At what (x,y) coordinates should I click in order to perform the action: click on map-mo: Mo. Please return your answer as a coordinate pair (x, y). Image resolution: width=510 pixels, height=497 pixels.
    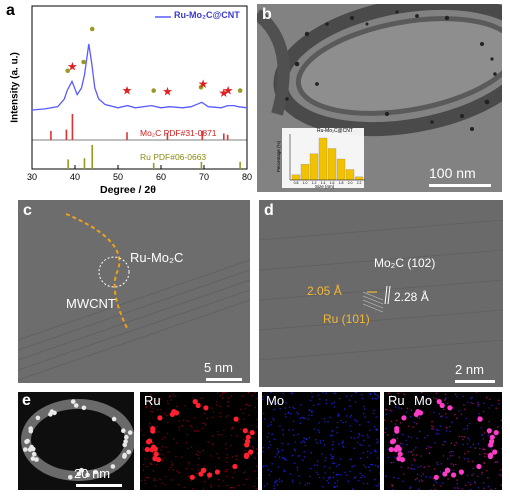
    Looking at the image, I should click on (321, 441).